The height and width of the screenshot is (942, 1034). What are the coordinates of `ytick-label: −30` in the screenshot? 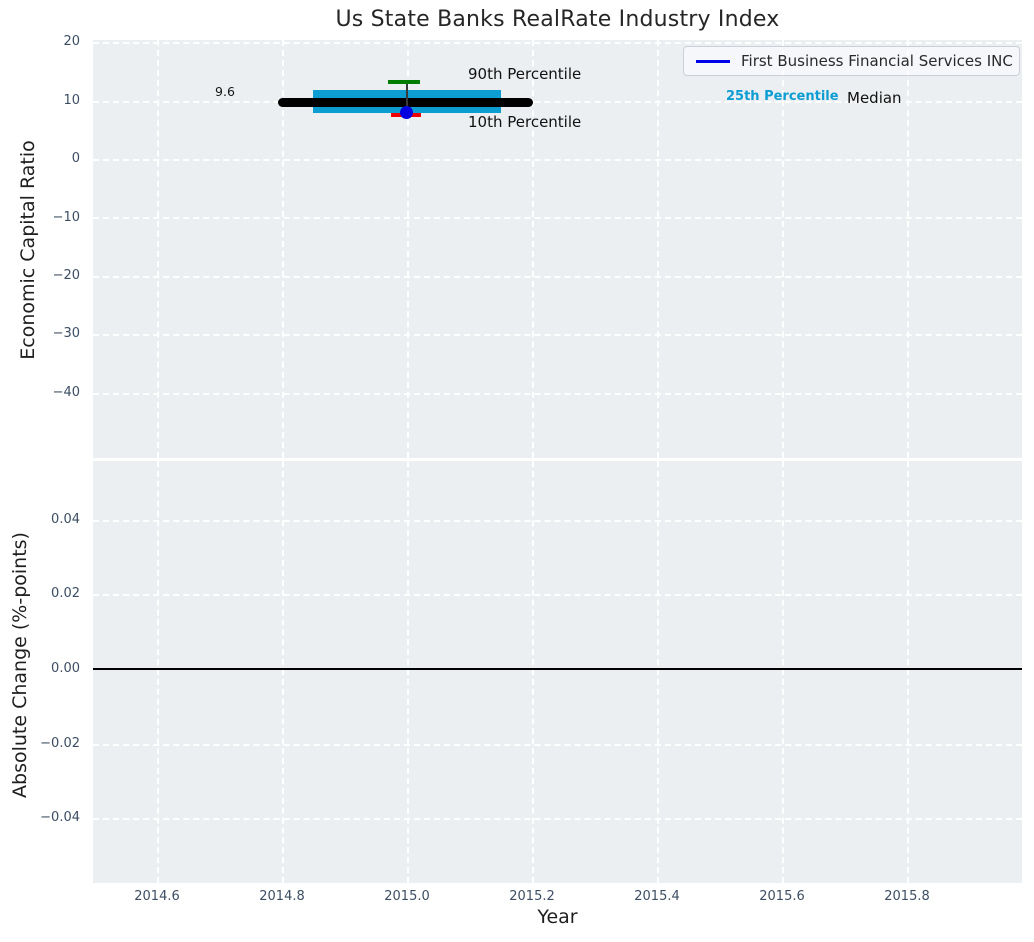 It's located at (66, 333).